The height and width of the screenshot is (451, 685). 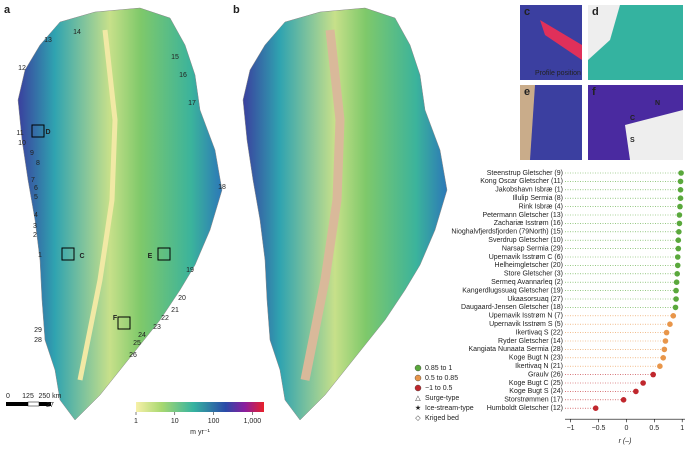 I want to click on panel-label: f, so click(x=594, y=92).